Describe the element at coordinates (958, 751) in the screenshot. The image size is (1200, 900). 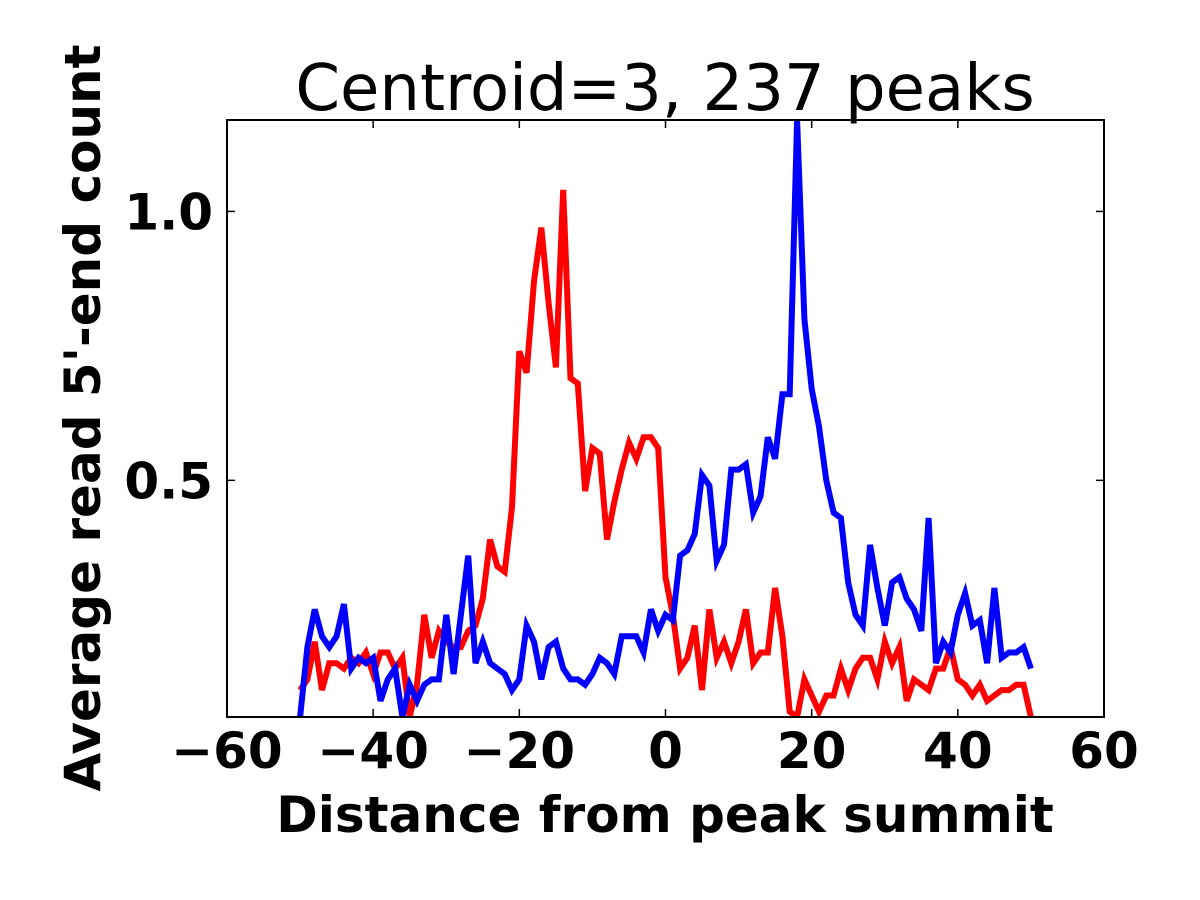
I see `x-tick-label: 40` at that location.